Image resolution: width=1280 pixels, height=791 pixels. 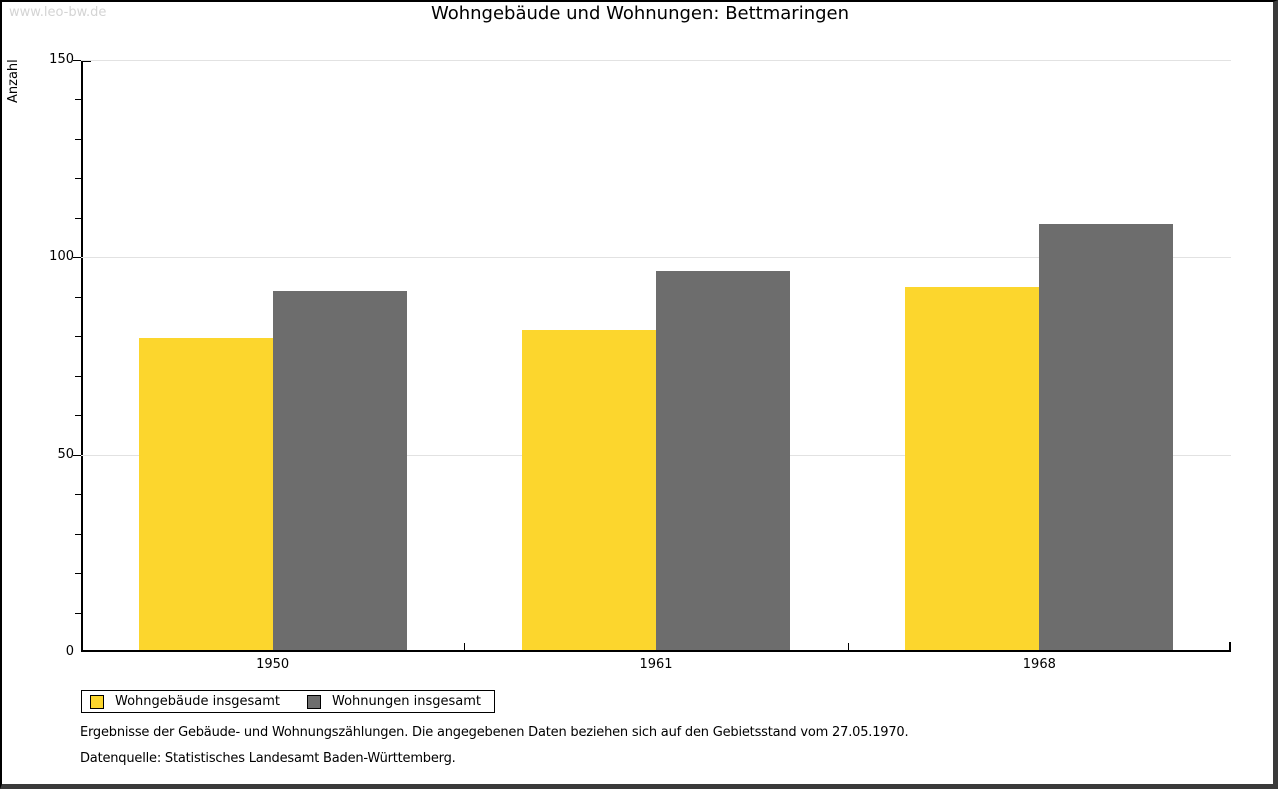 What do you see at coordinates (273, 664) in the screenshot?
I see `x-axis-category-label: 1950` at bounding box center [273, 664].